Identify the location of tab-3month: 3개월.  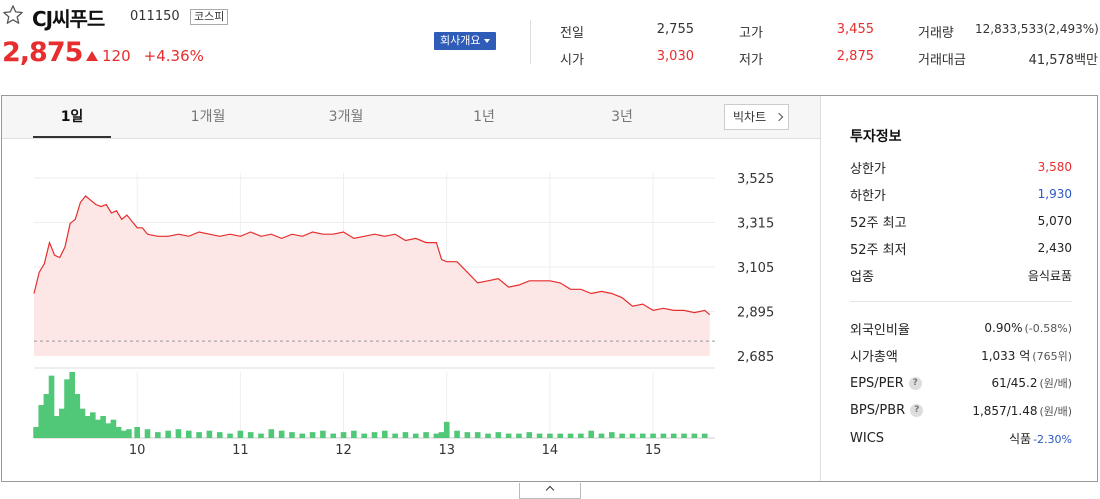
(346, 117).